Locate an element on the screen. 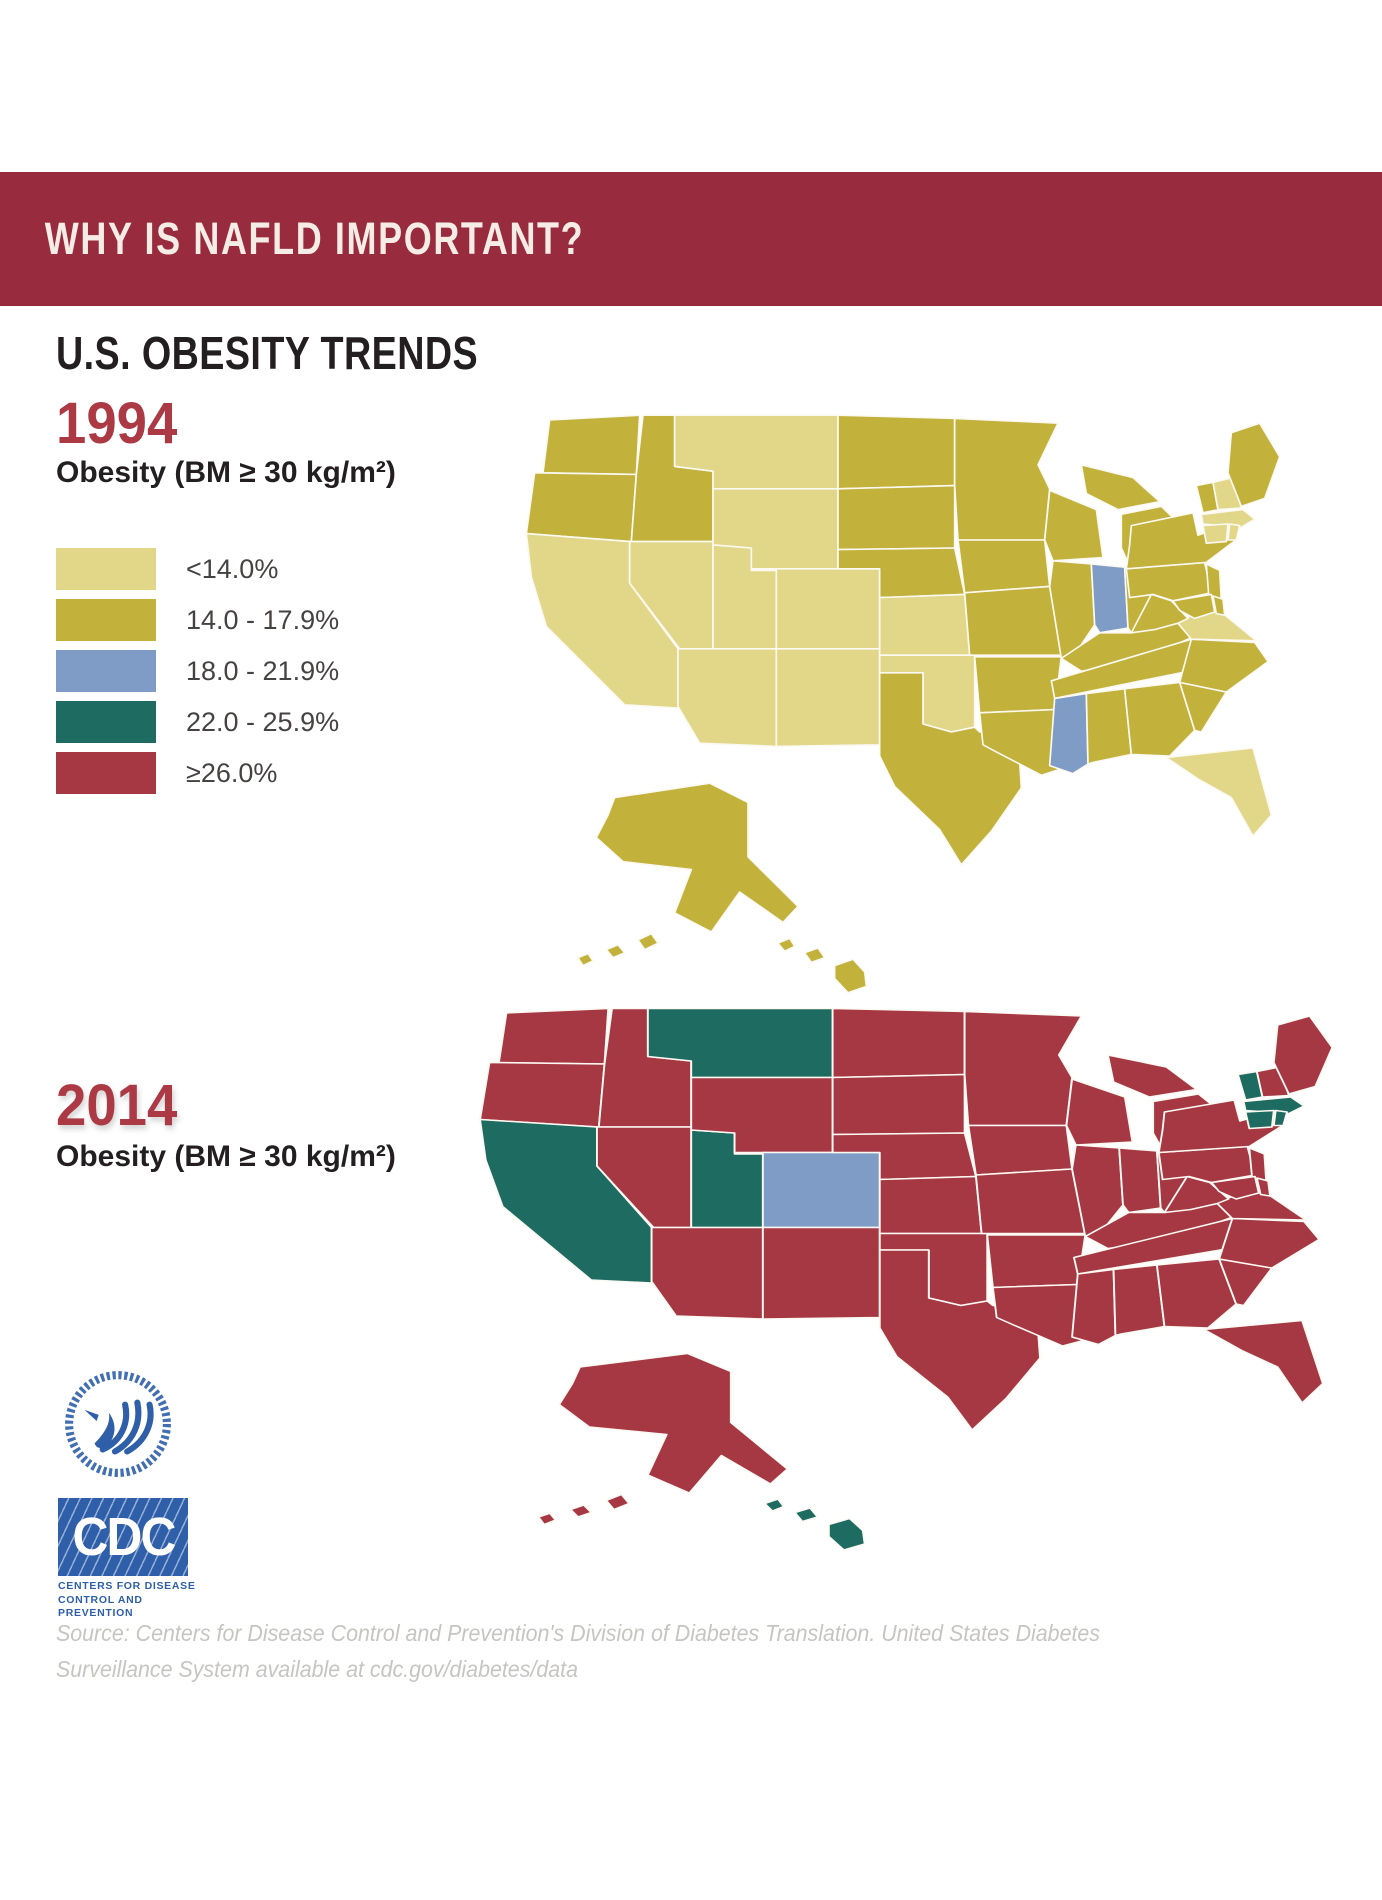 This screenshot has height=1900, width=1382. legend-label: 14.0 - 17.9% is located at coordinates (263, 619).